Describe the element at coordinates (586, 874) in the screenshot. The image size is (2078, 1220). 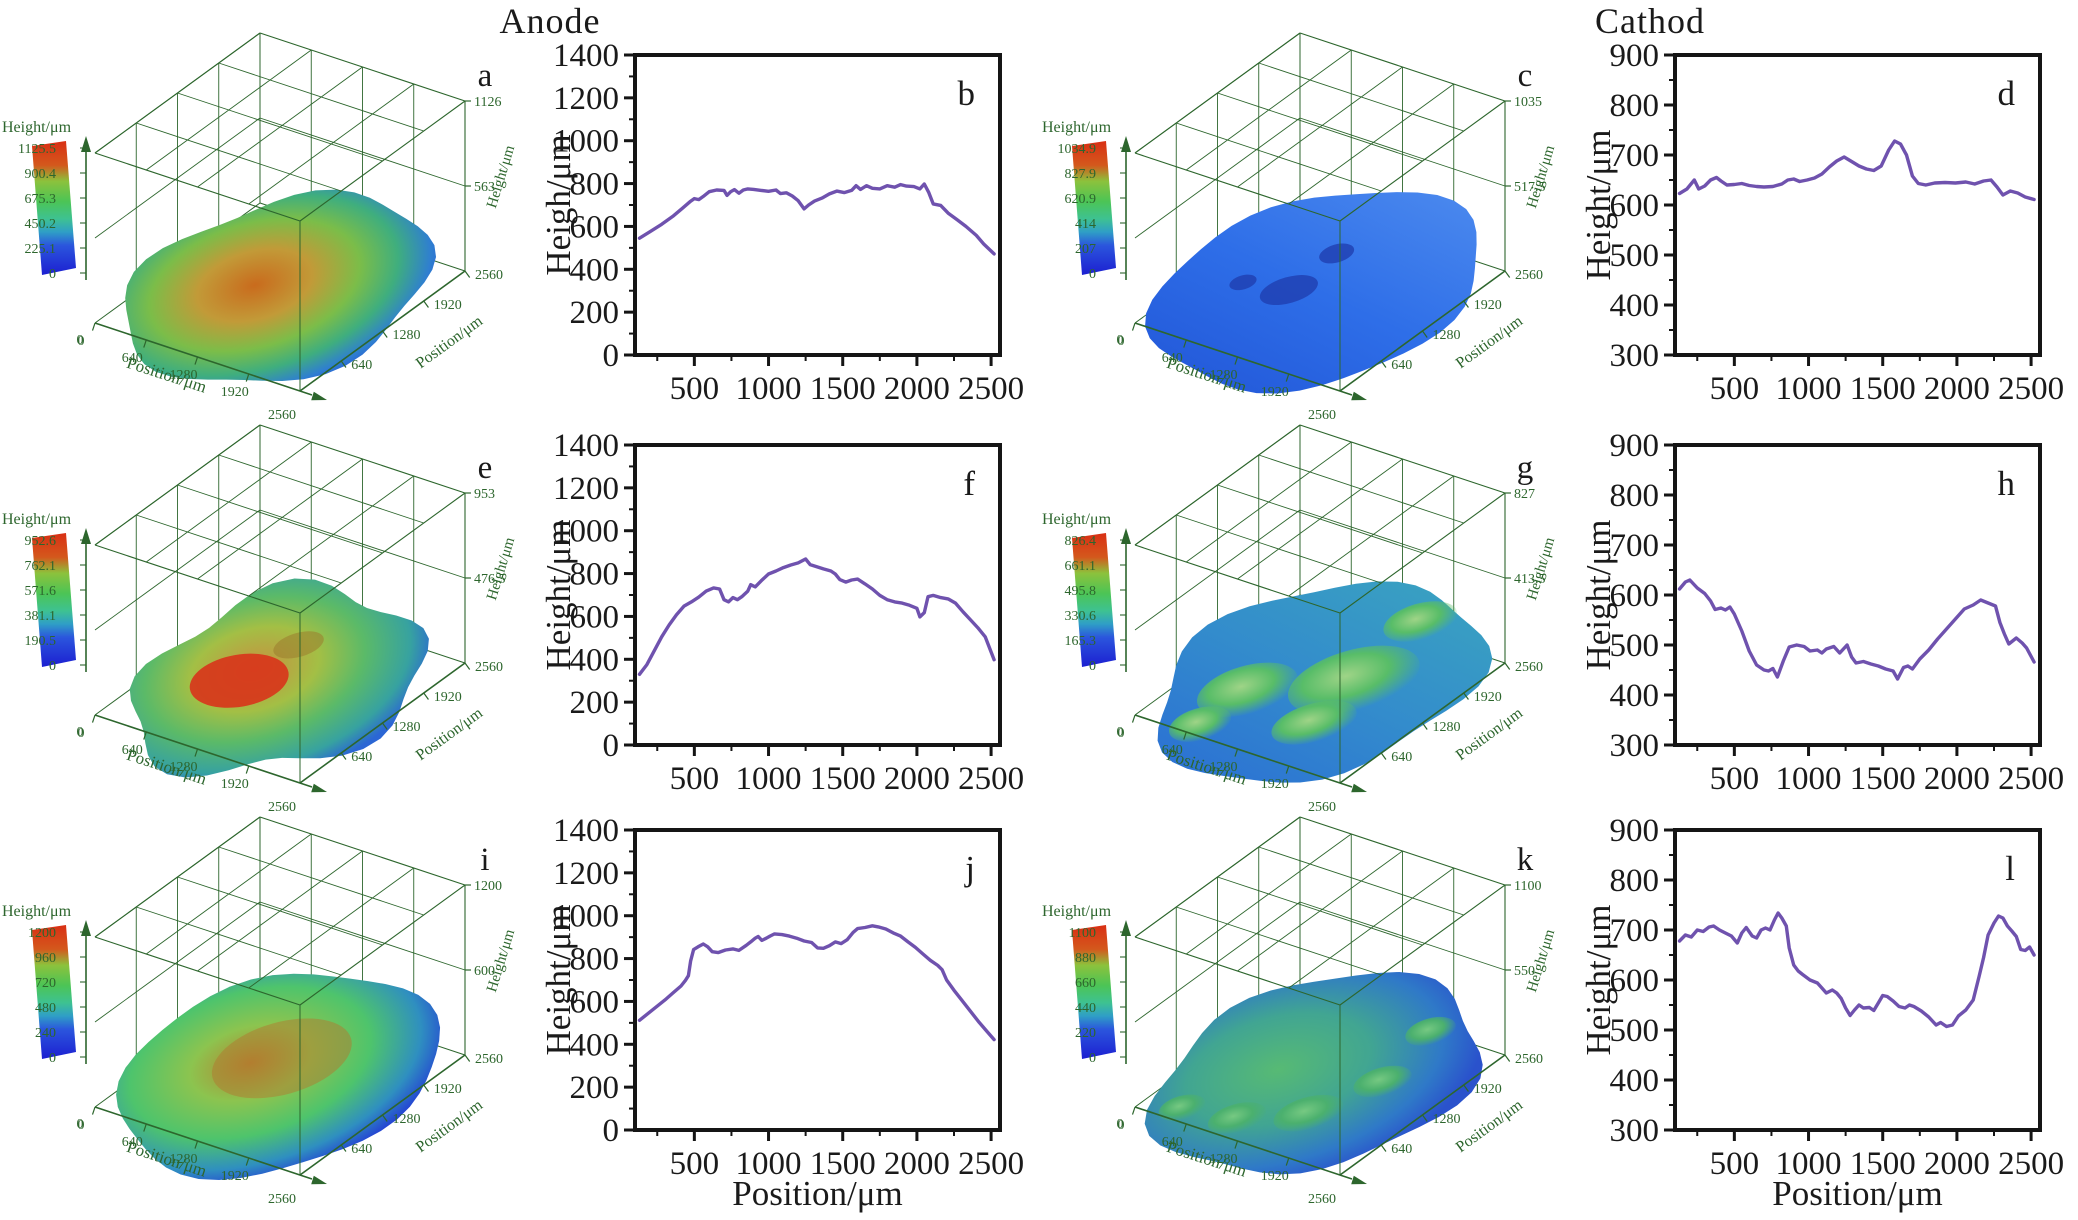
I see `svg-text: 1200` at that location.